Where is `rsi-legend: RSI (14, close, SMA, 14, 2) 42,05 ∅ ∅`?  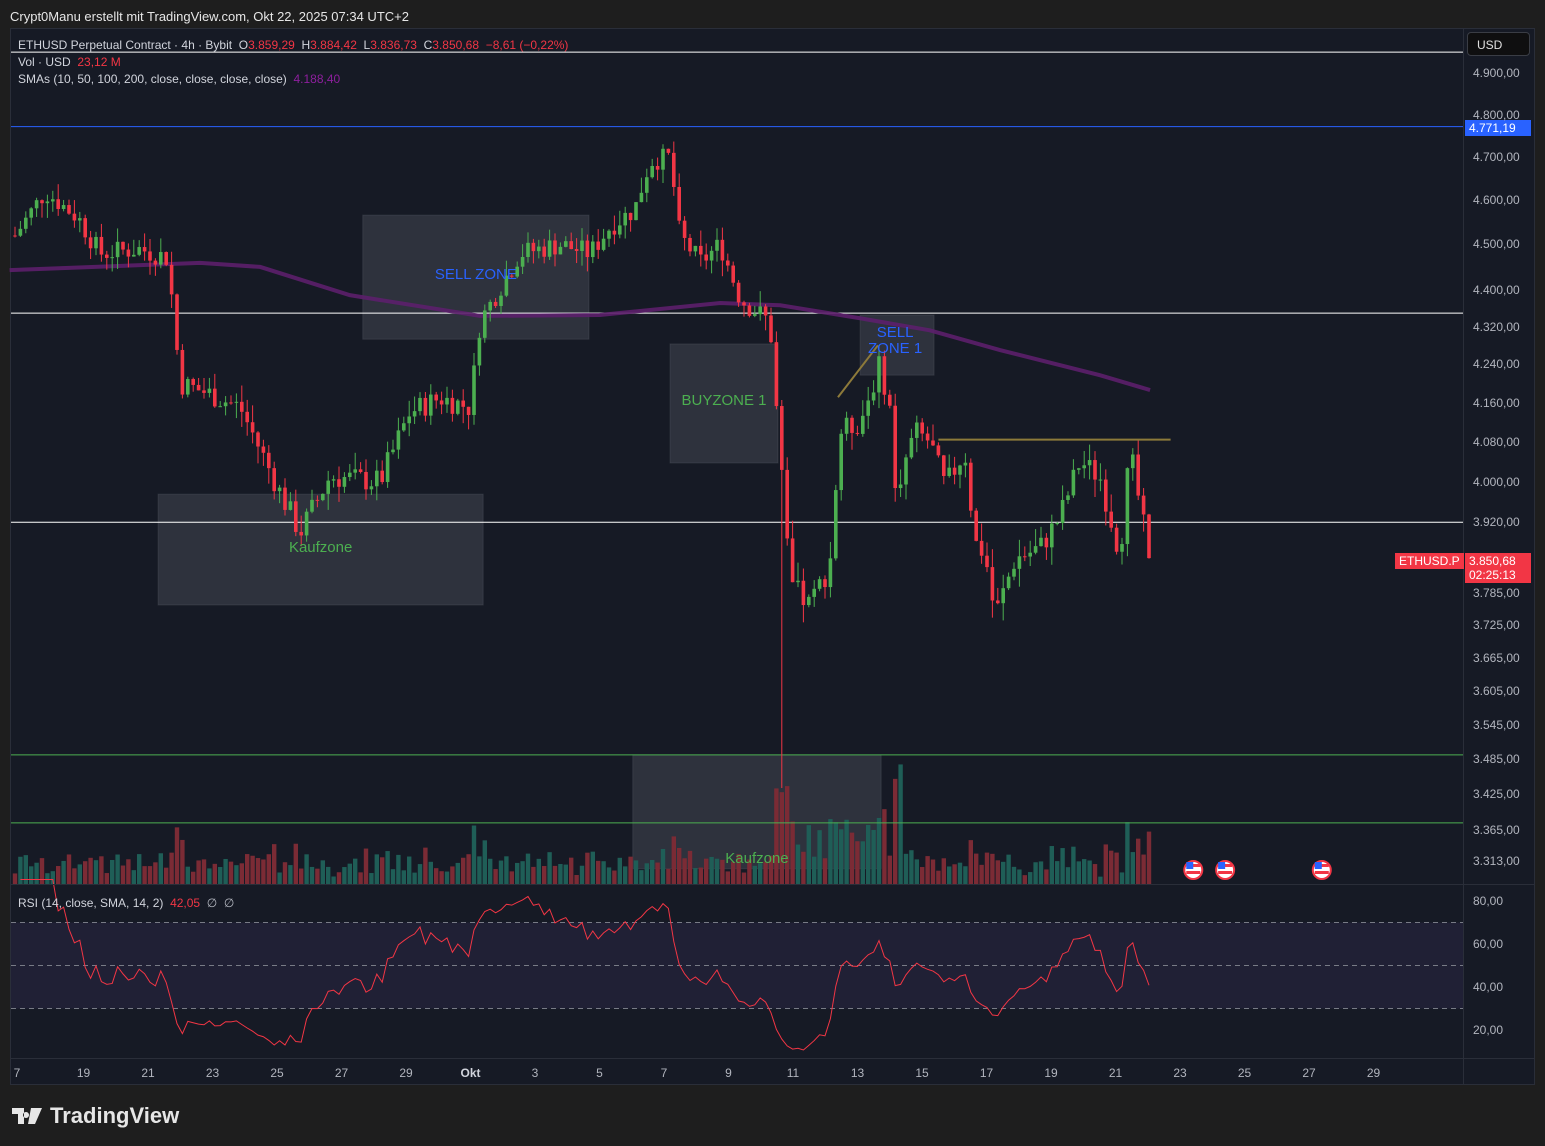 rsi-legend: RSI (14, close, SMA, 14, 2) 42,05 ∅ ∅ is located at coordinates (126, 903).